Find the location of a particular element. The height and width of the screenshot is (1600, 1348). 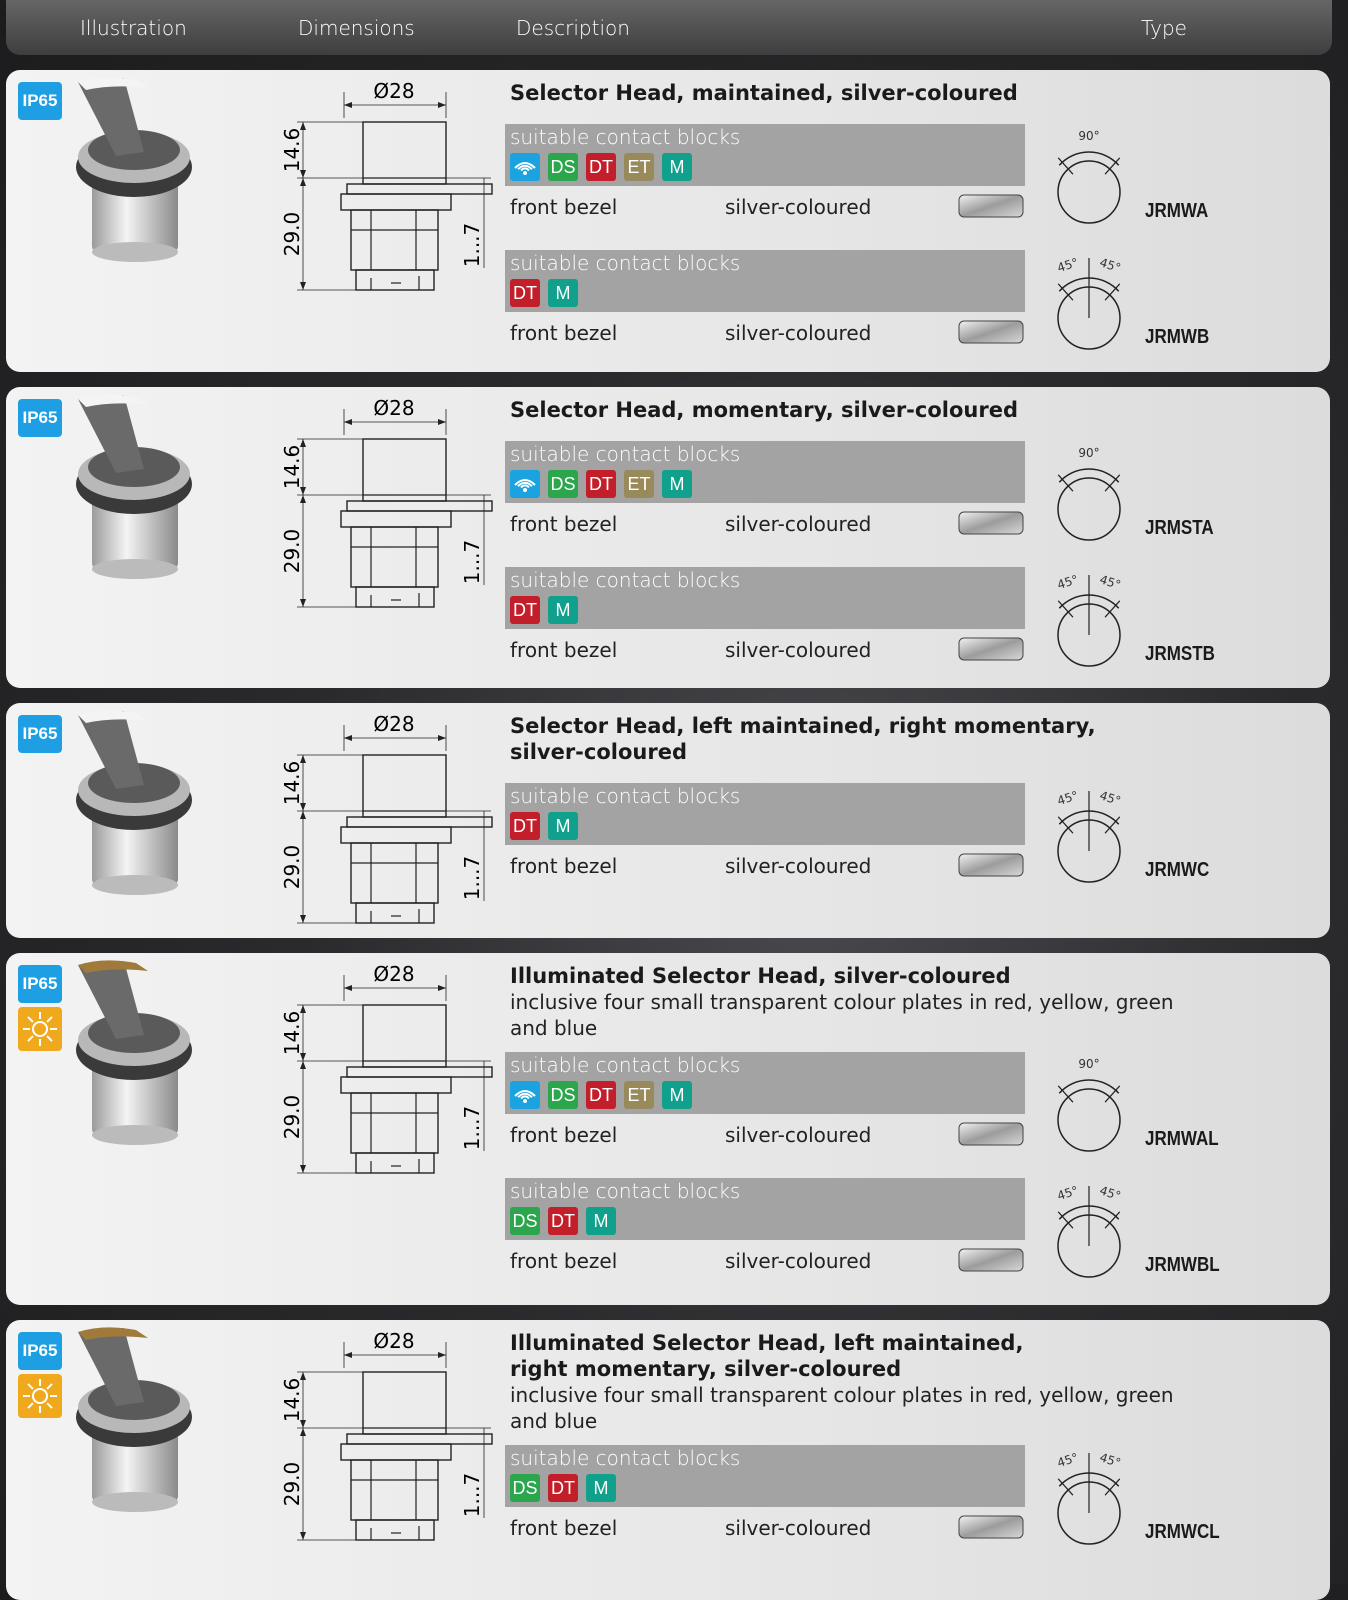

contact-box: suitable contact blocks DS DT M is located at coordinates (765, 1209).